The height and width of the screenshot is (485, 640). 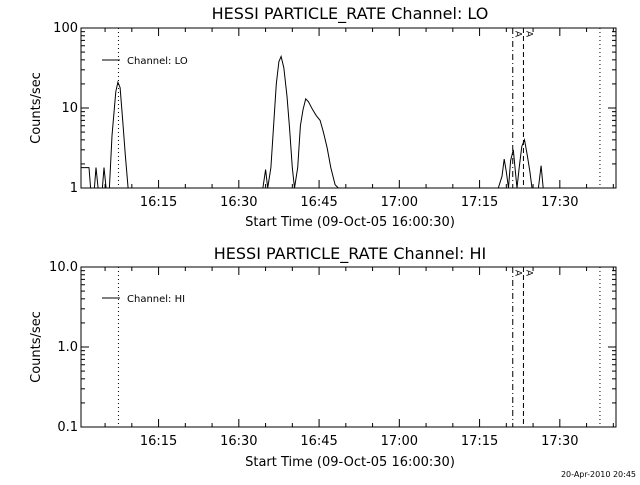 What do you see at coordinates (350, 254) in the screenshot?
I see `chart-hi-title: HESSI PARTICLE_RATE Channel: HI` at bounding box center [350, 254].